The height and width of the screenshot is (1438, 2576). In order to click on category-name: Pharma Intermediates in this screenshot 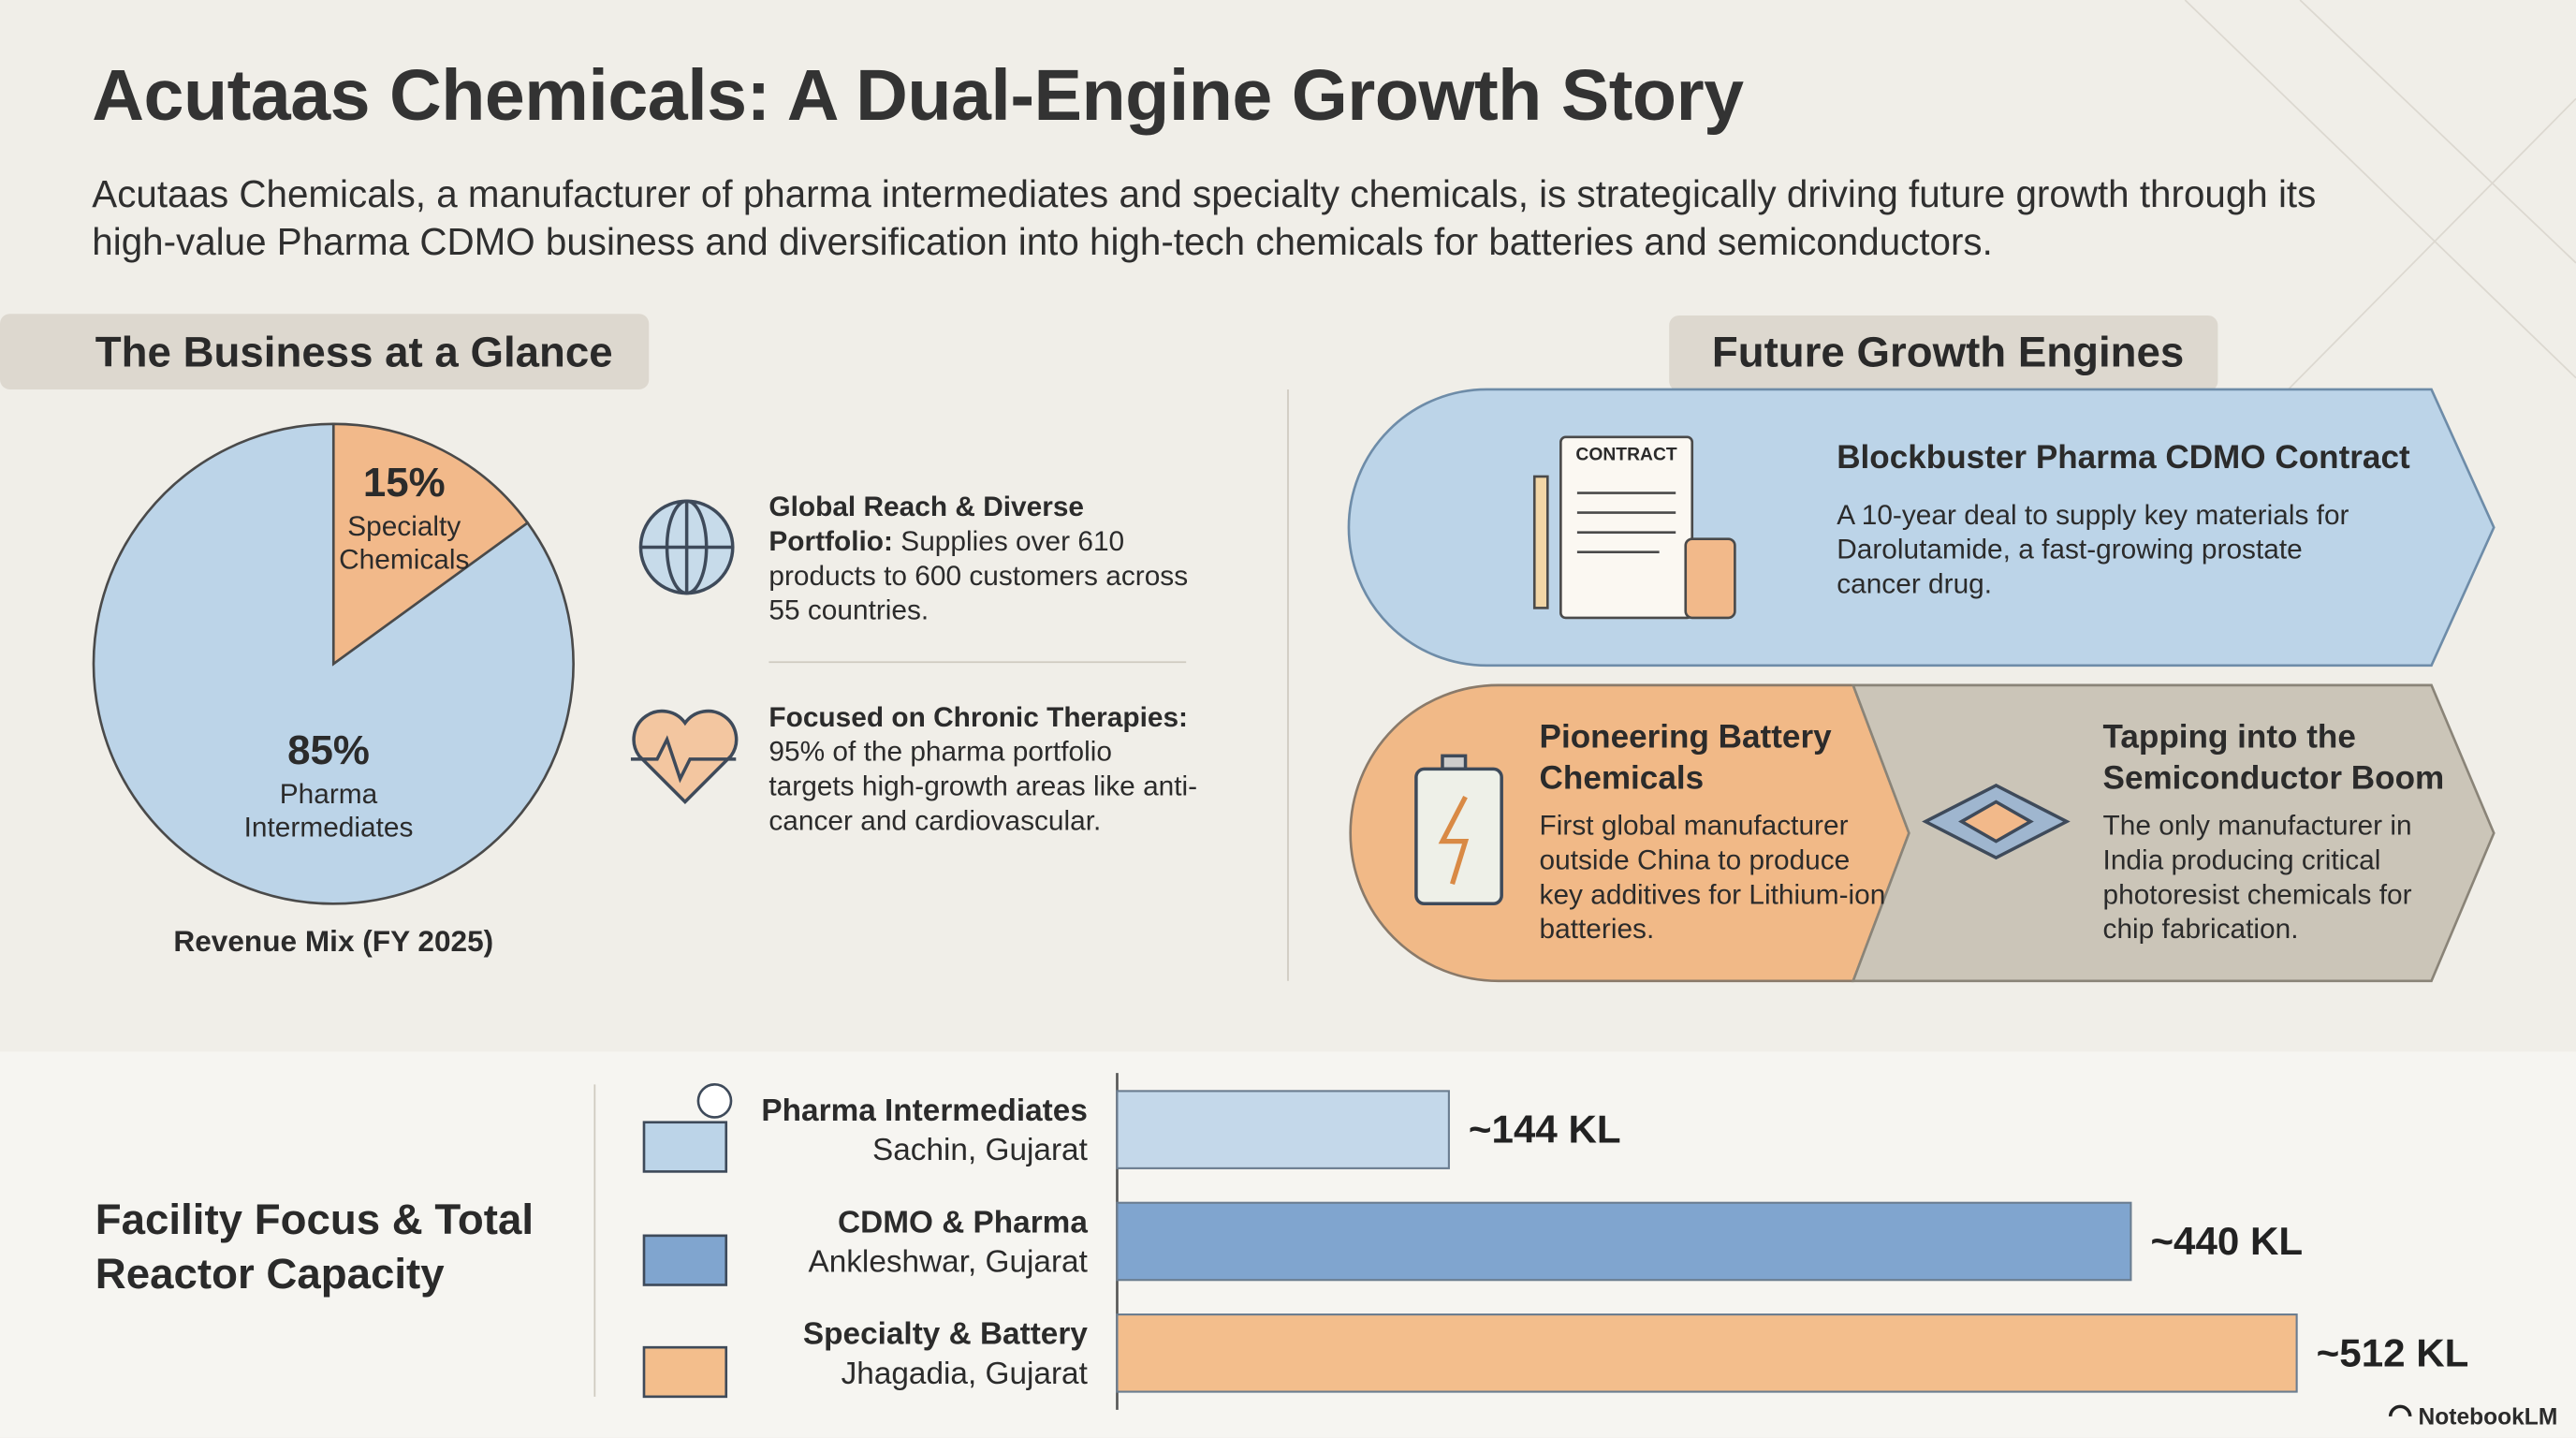, I will do `click(924, 1111)`.